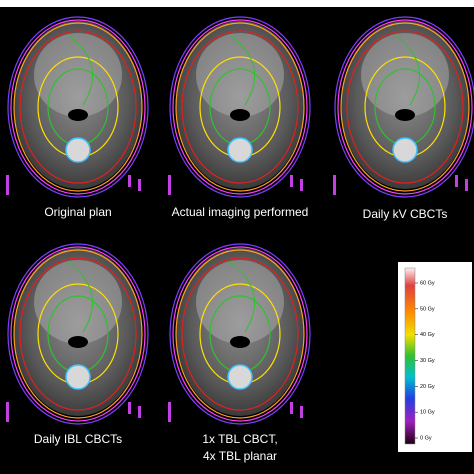  Describe the element at coordinates (77, 212) in the screenshot. I see `panel-label: Original plan` at that location.